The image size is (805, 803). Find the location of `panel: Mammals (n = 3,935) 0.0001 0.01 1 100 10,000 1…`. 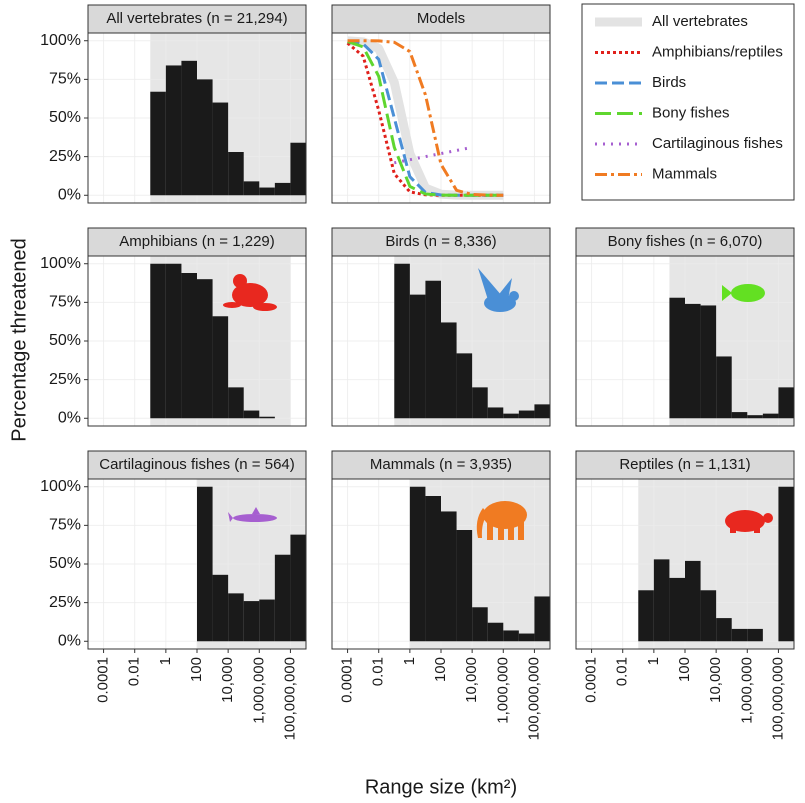

panel: Mammals (n = 3,935) 0.0001 0.01 1 100 10,000 1… is located at coordinates (441, 595).